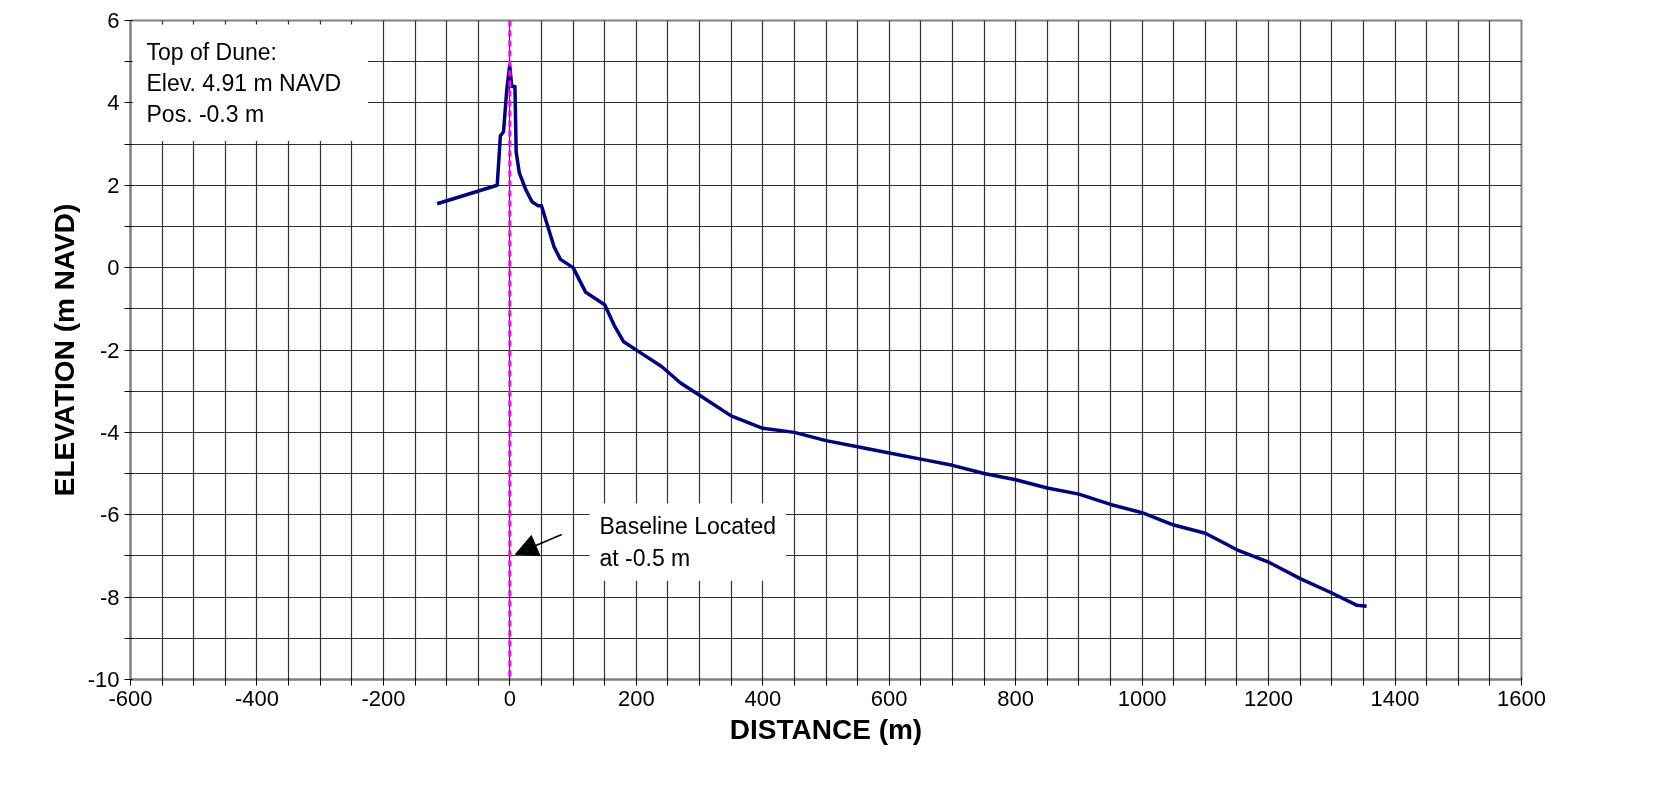 The height and width of the screenshot is (789, 1661). What do you see at coordinates (1016, 698) in the screenshot?
I see `x-tick-label: 800` at bounding box center [1016, 698].